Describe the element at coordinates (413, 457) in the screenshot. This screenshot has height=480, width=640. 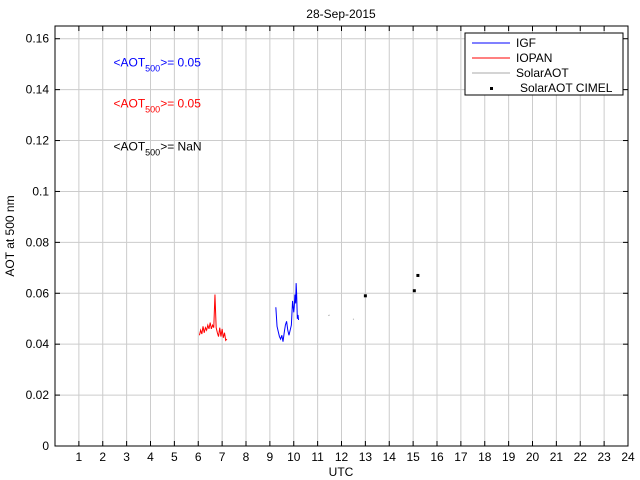
I see `x-tick-label: 15` at that location.